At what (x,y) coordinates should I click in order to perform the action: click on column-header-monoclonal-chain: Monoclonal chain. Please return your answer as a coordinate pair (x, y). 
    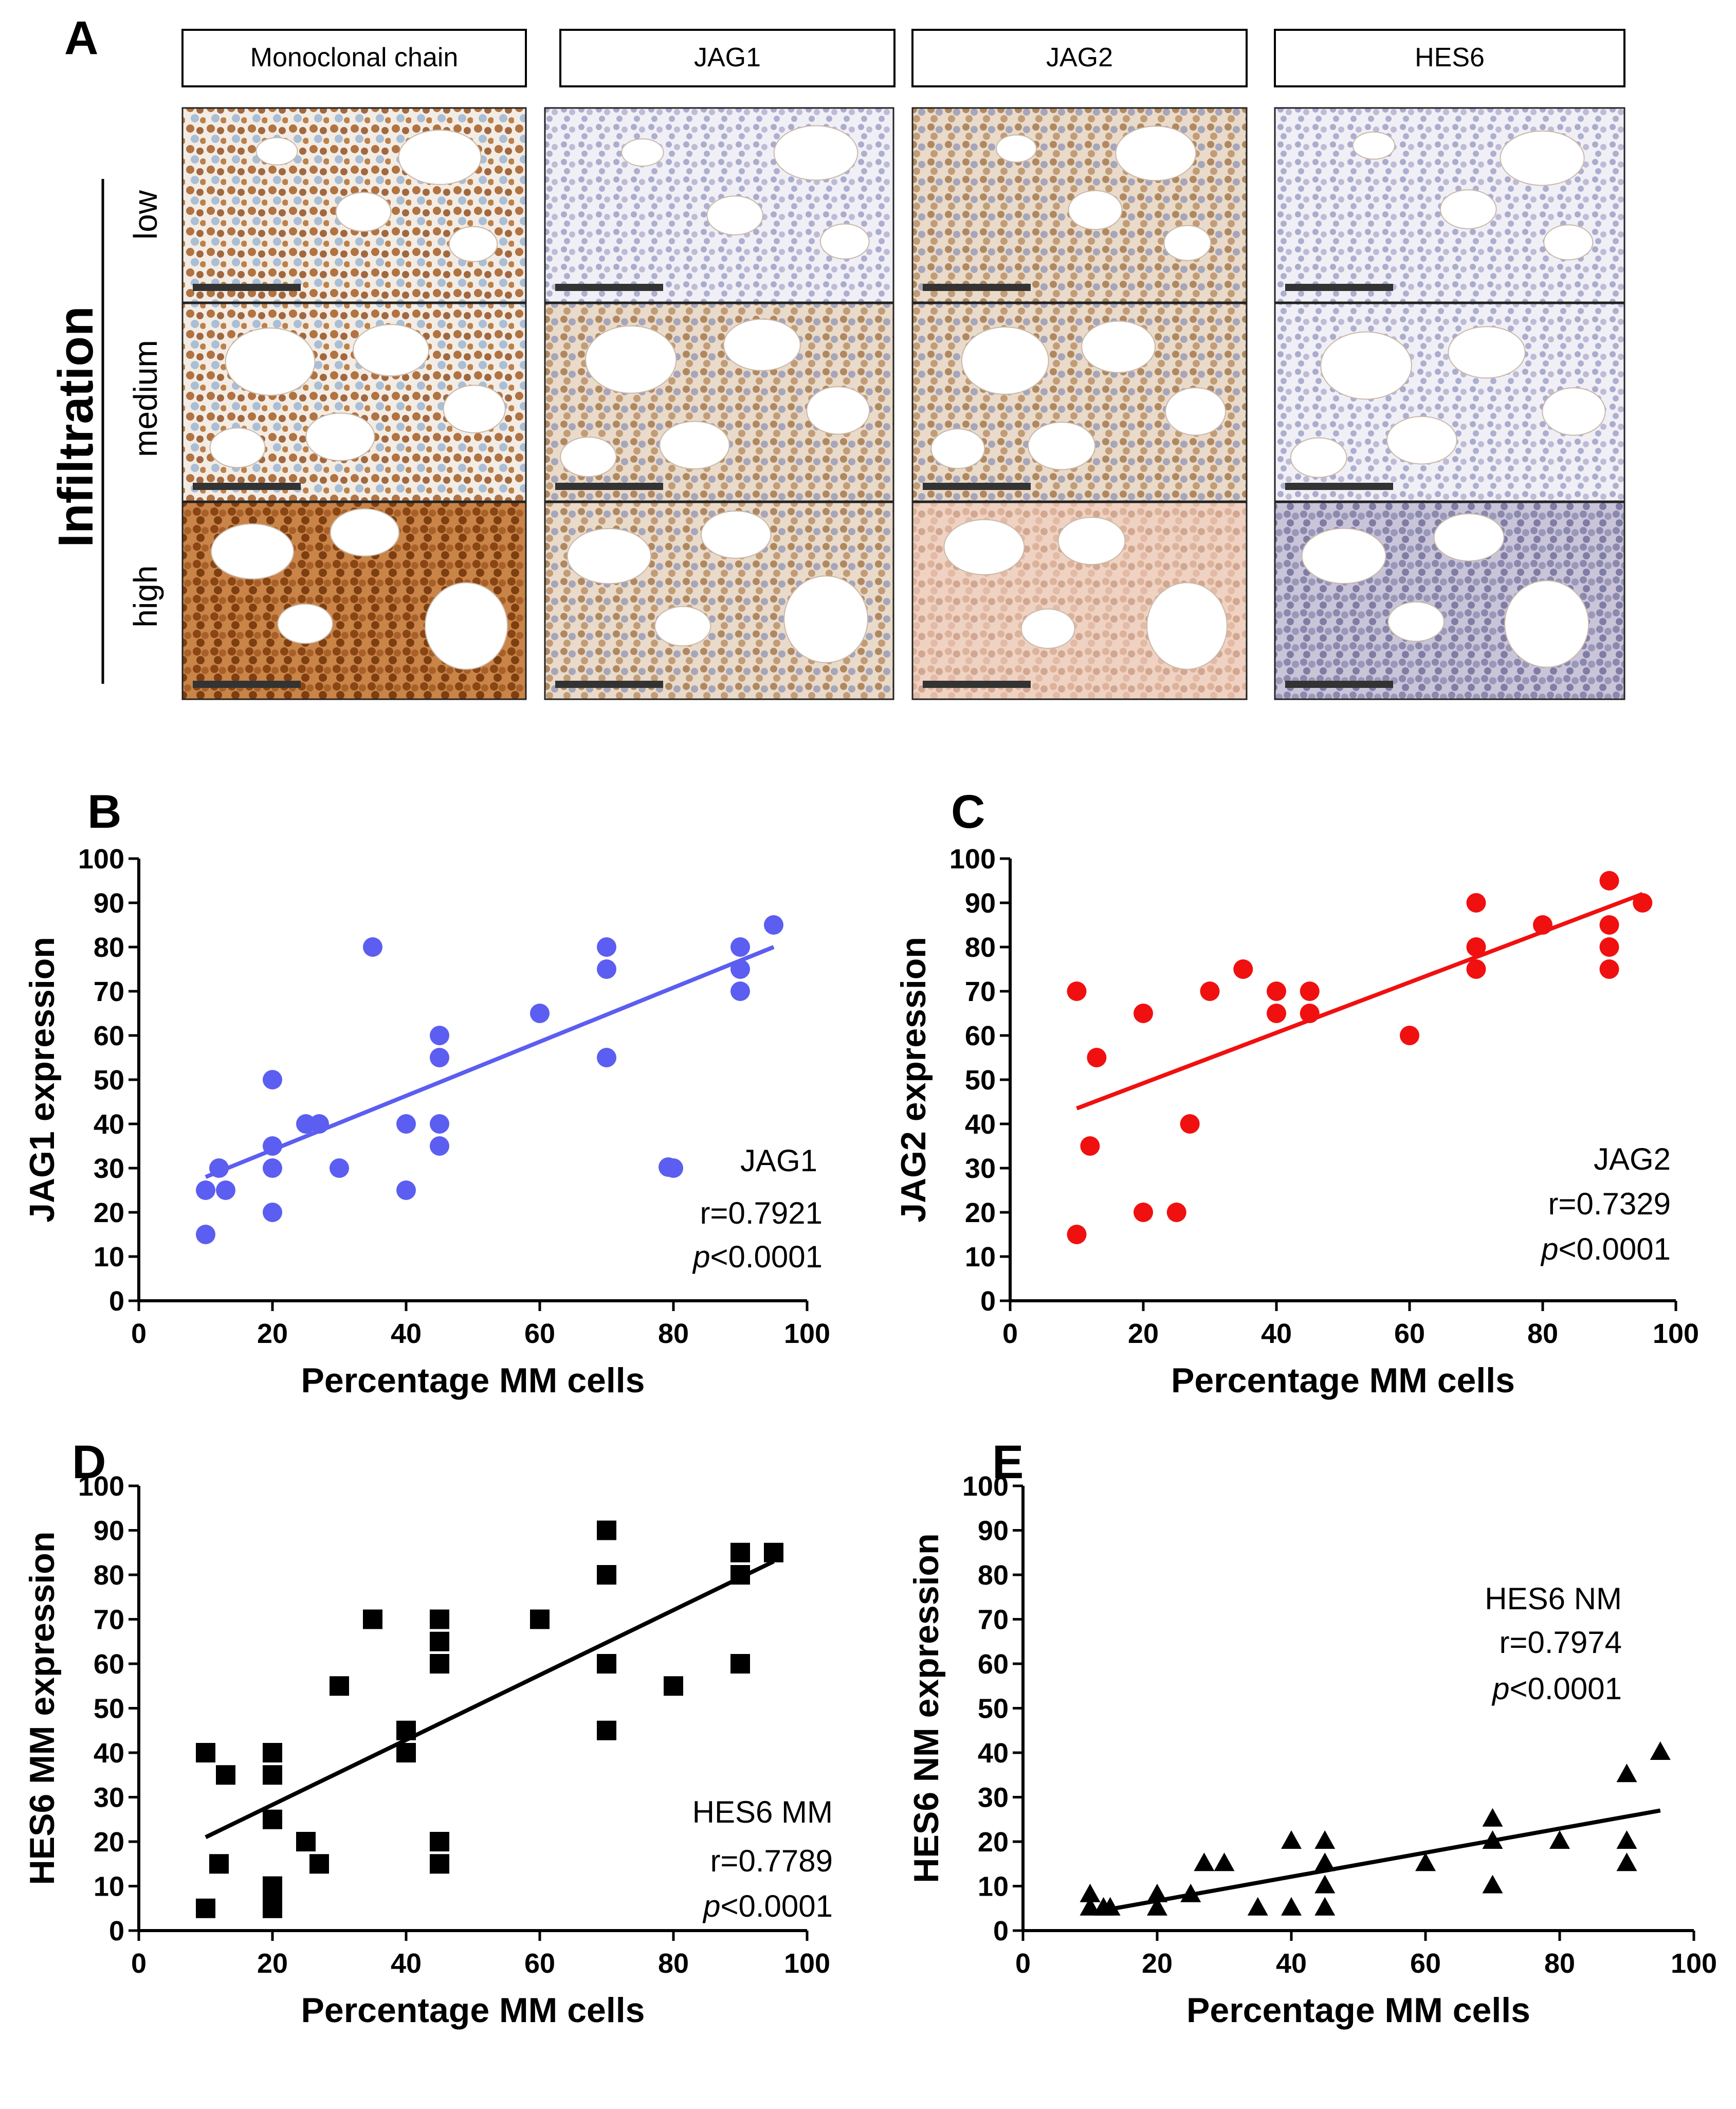
    Looking at the image, I should click on (354, 58).